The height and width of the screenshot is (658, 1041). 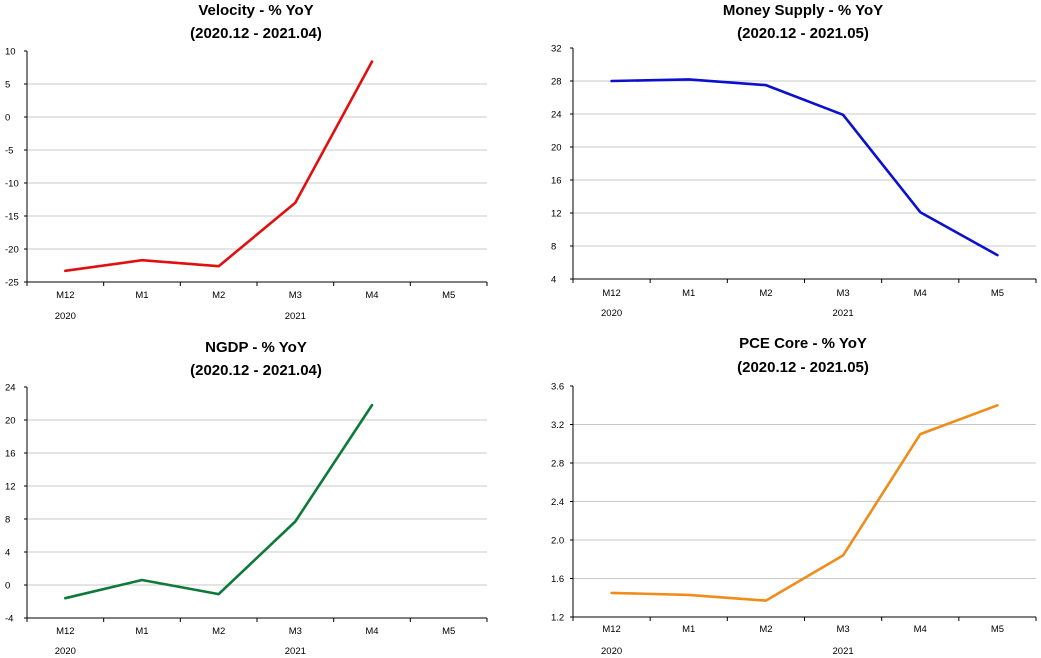 I want to click on y-tick-label: 3.6, so click(x=557, y=387).